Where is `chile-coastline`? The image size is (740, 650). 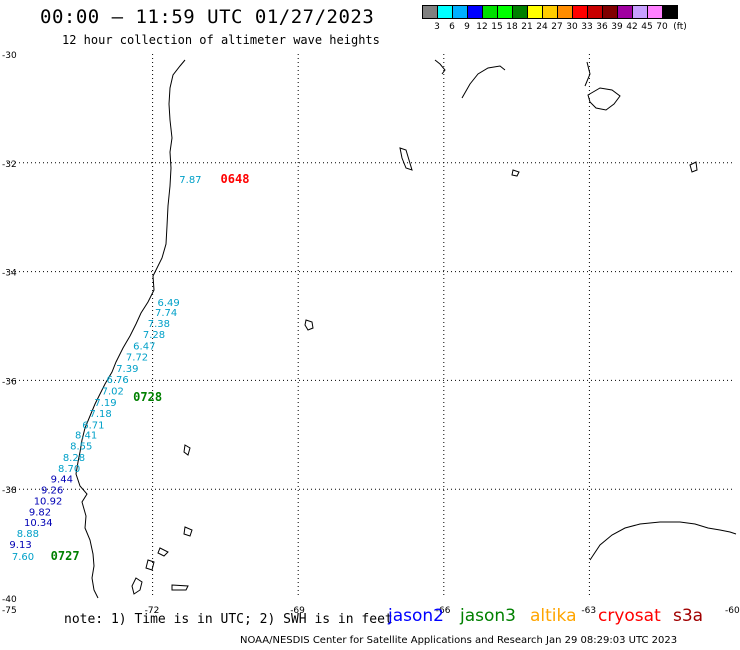 chile-coastline is located at coordinates (130, 329).